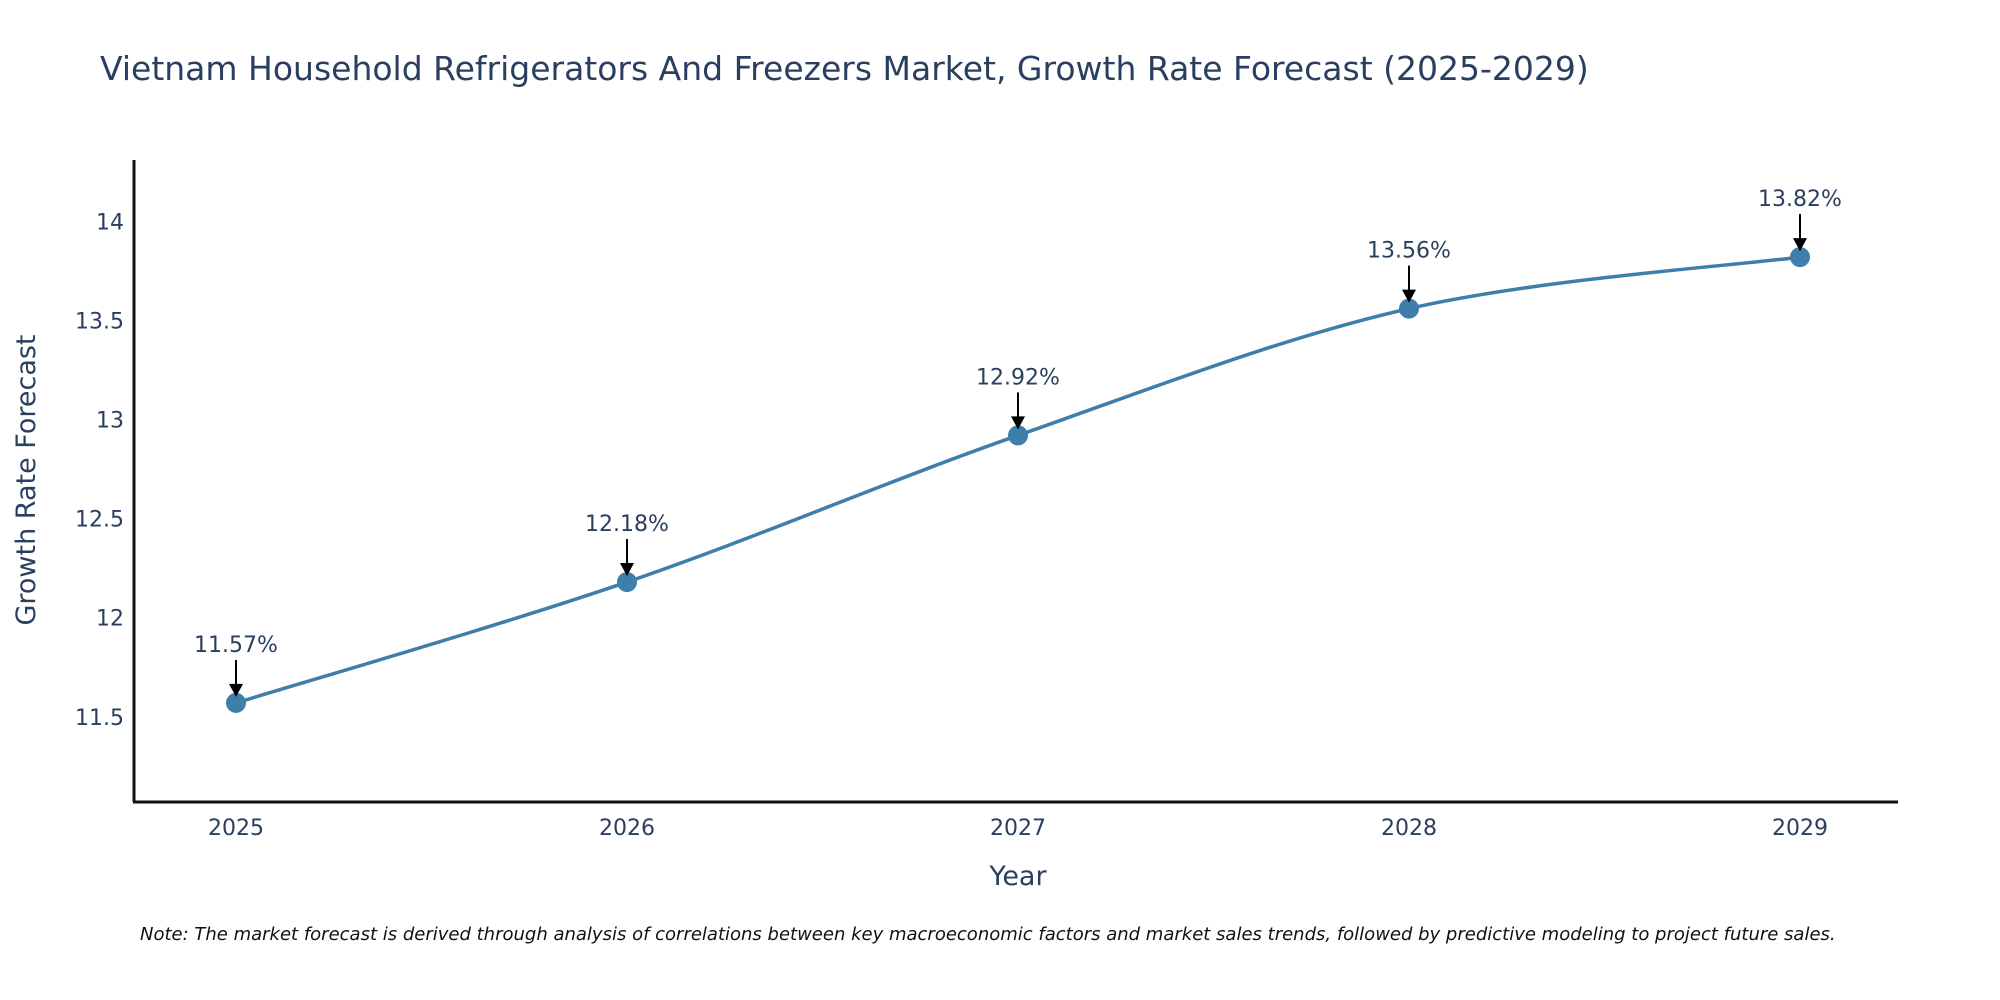  What do you see at coordinates (110, 421) in the screenshot?
I see `y-tick-label: 13` at bounding box center [110, 421].